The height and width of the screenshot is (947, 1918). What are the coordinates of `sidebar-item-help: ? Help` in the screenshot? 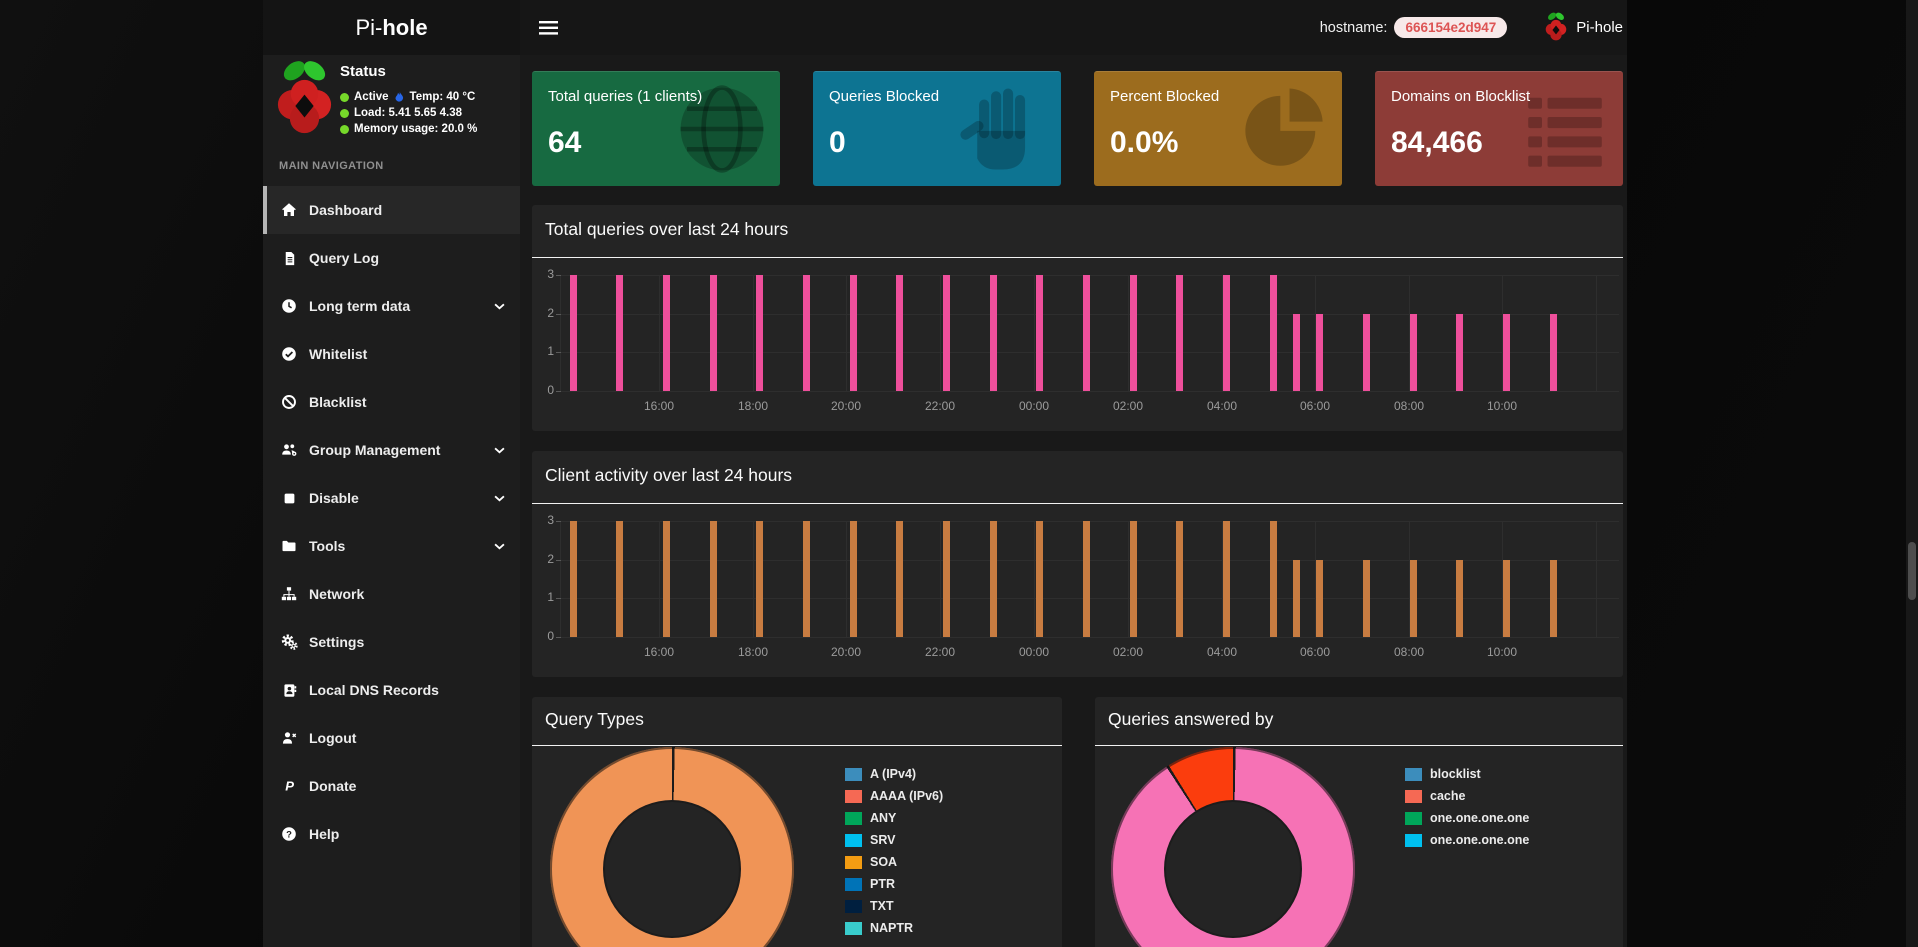 It's located at (391, 834).